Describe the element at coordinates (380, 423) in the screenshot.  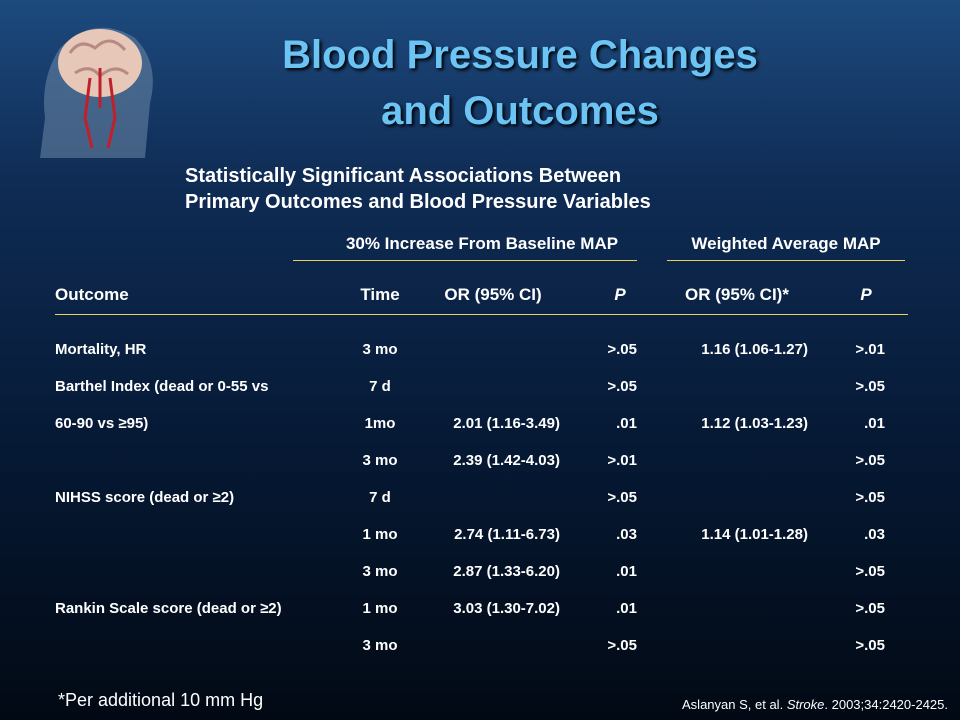
I see `table-cell: 1mo` at that location.